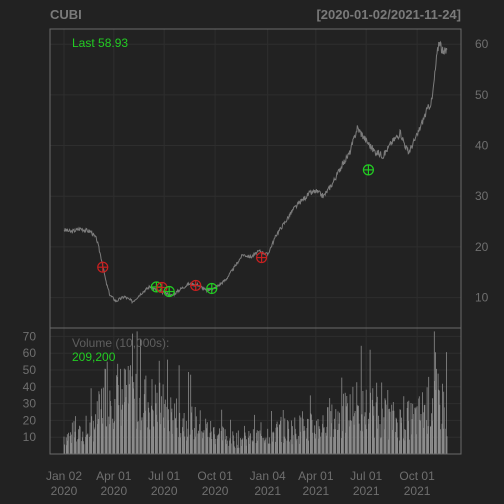 The height and width of the screenshot is (504, 504). What do you see at coordinates (30, 387) in the screenshot?
I see `volume-tick-label: 40` at bounding box center [30, 387].